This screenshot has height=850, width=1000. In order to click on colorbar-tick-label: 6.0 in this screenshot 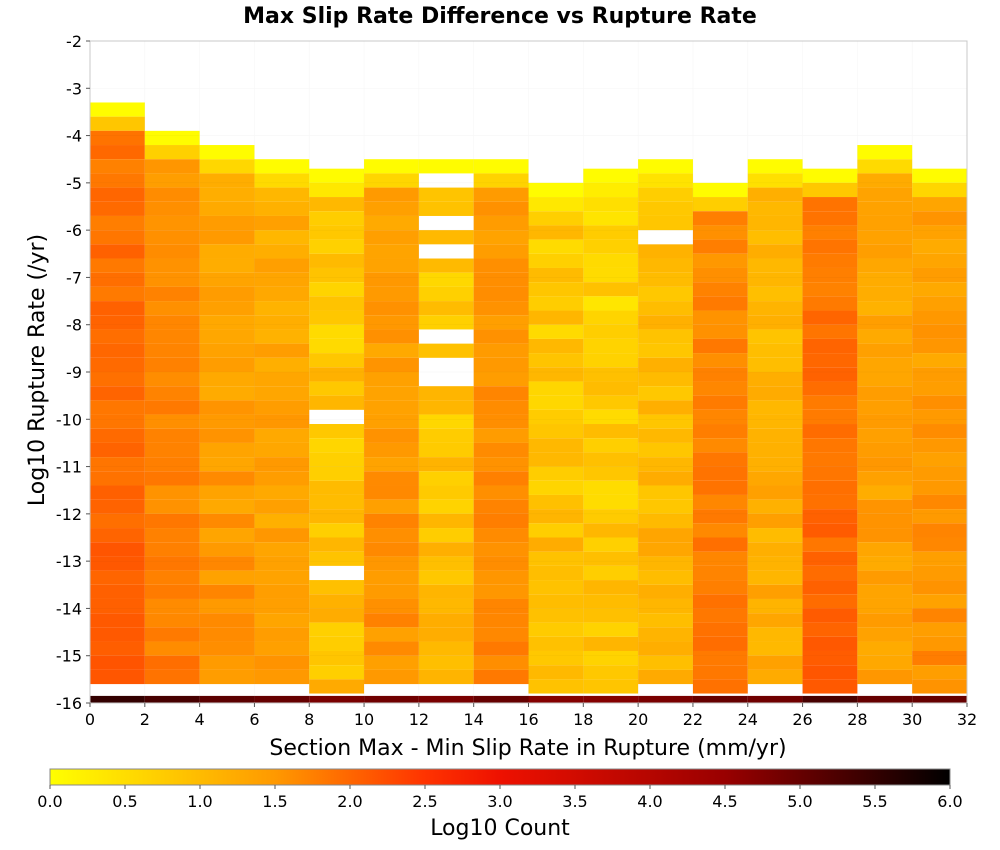, I will do `click(949, 801)`.